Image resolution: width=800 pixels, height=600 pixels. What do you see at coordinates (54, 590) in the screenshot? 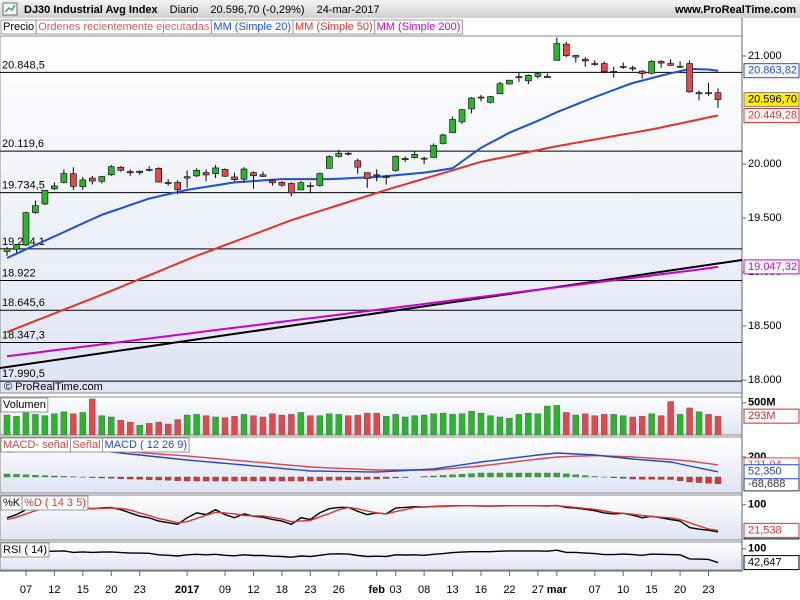
I see `x-tick-label: 12` at bounding box center [54, 590].